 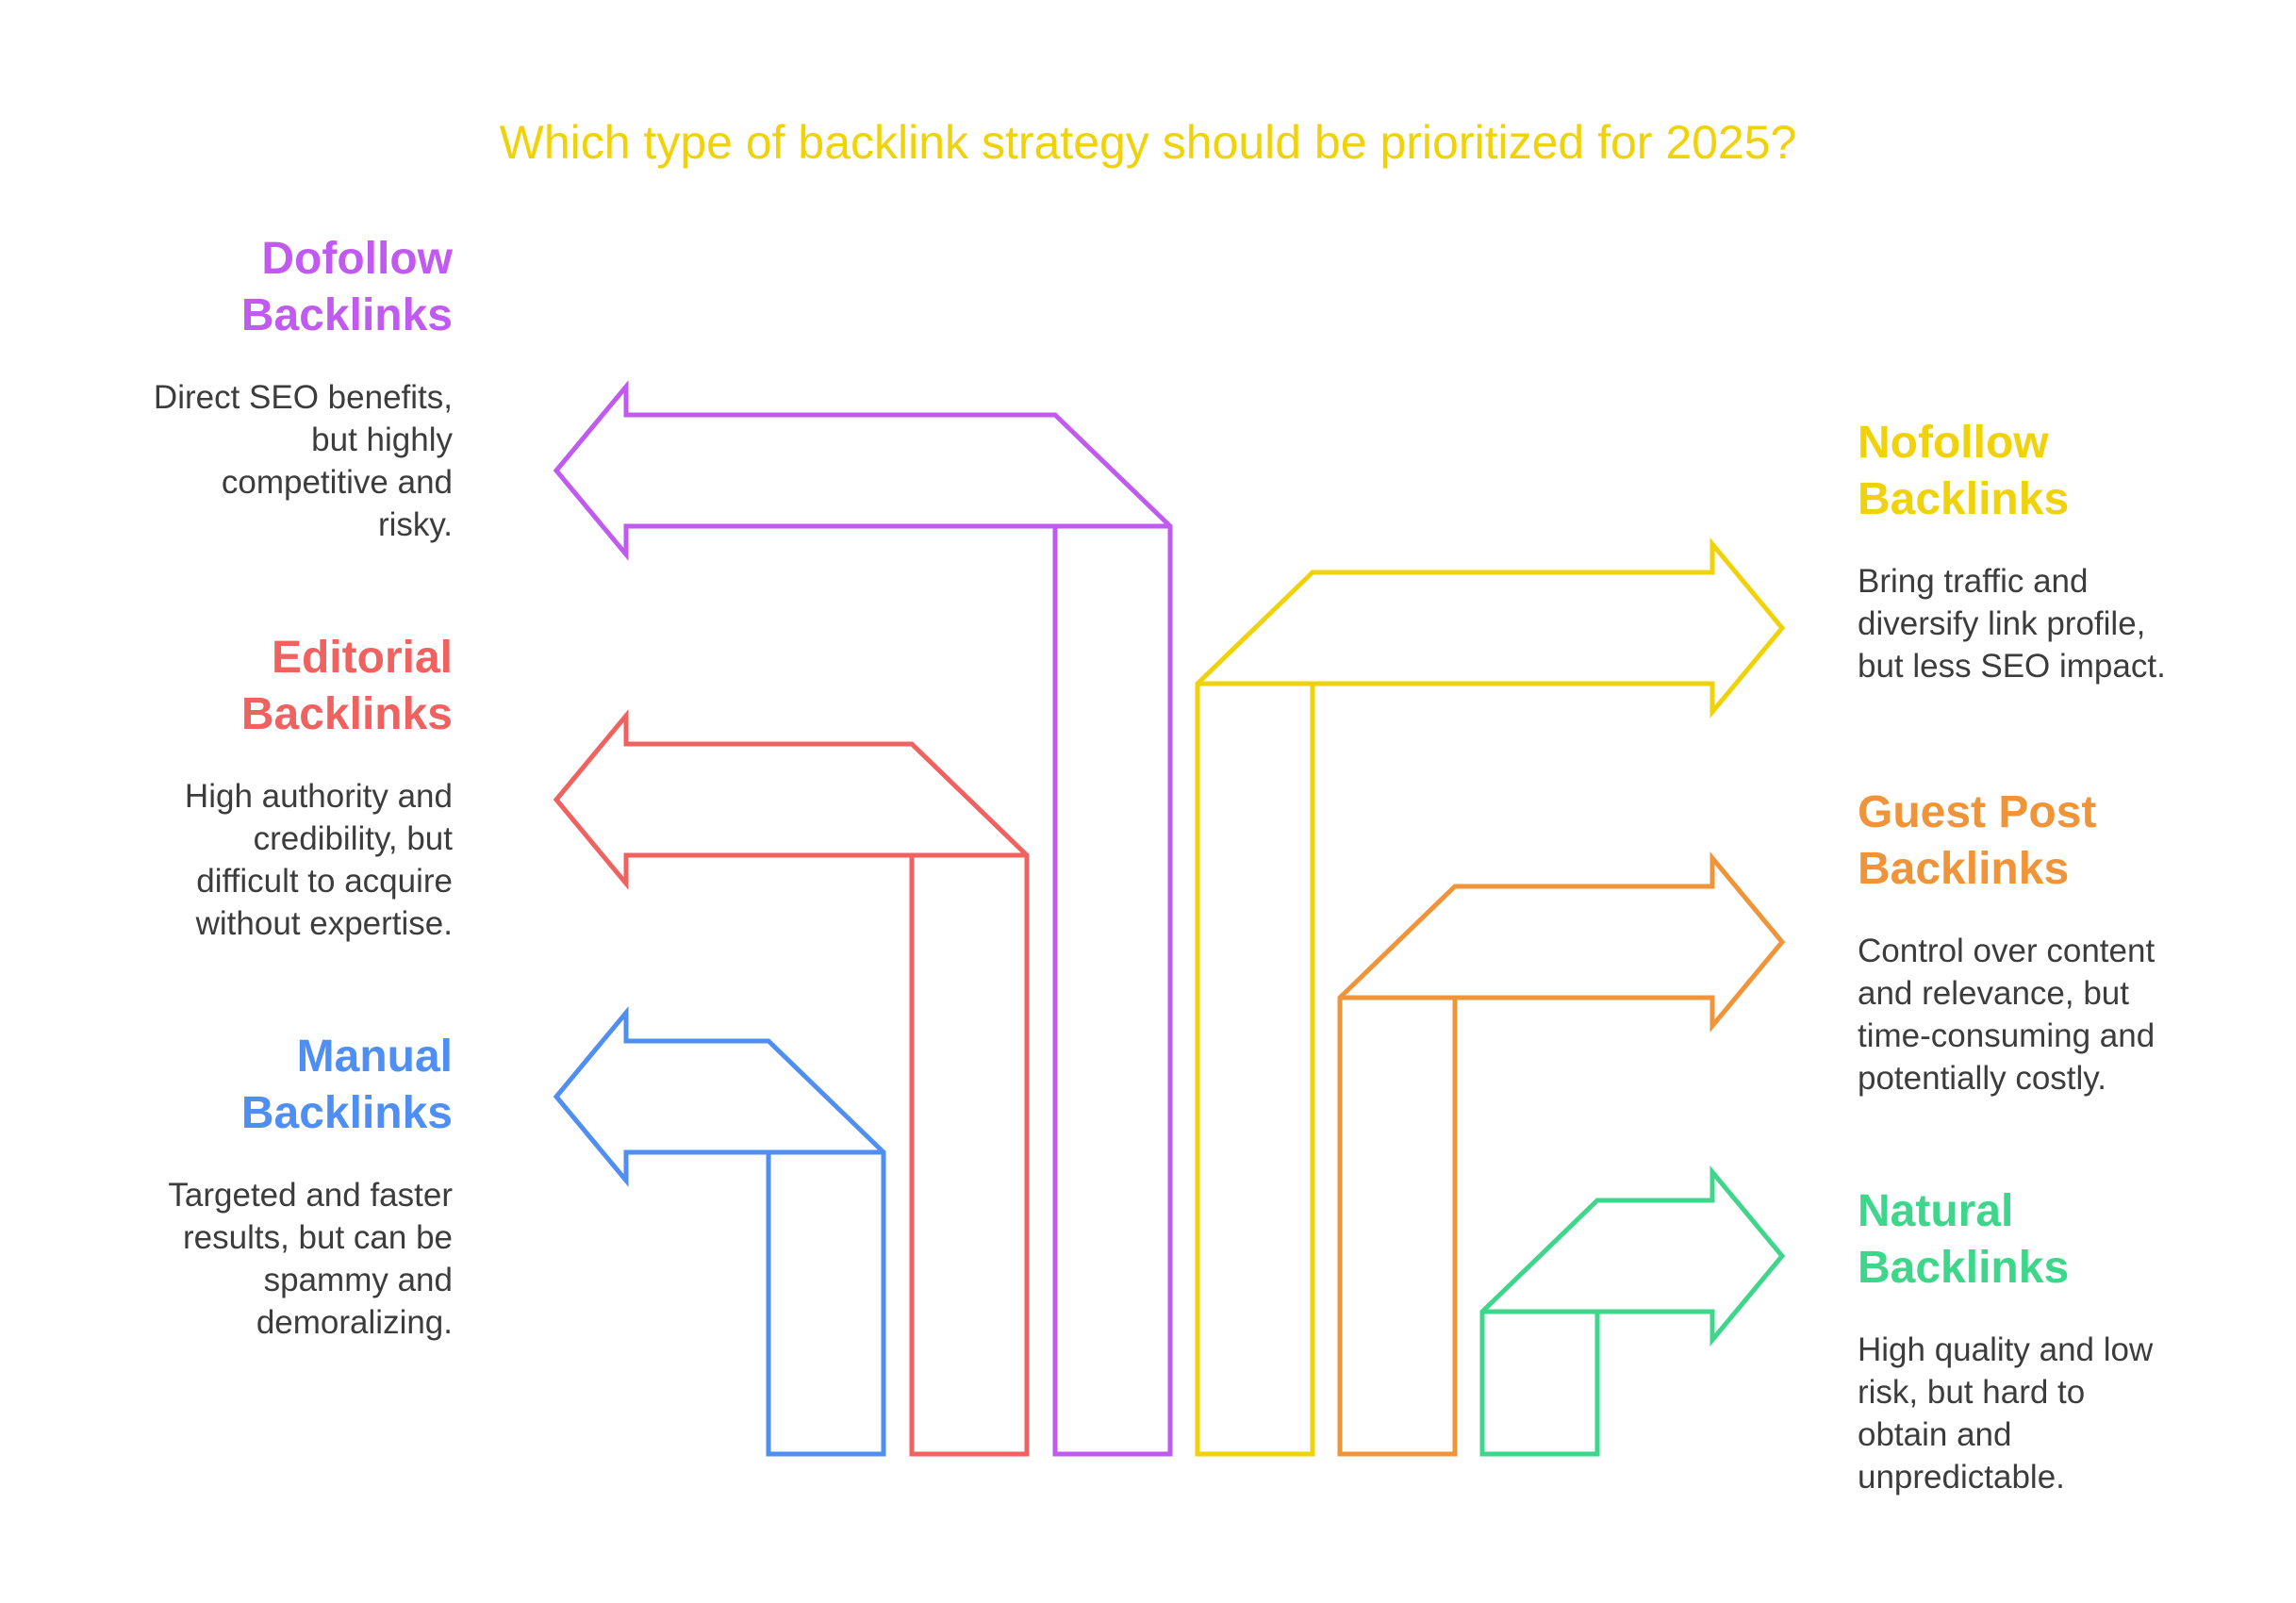 I want to click on editorial-arrow, so click(x=791, y=1083).